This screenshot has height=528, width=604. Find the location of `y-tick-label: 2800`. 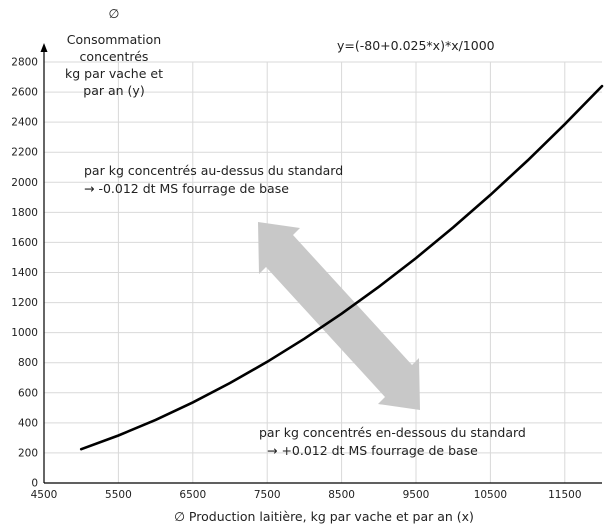

y-tick-label: 2800 is located at coordinates (24, 63).